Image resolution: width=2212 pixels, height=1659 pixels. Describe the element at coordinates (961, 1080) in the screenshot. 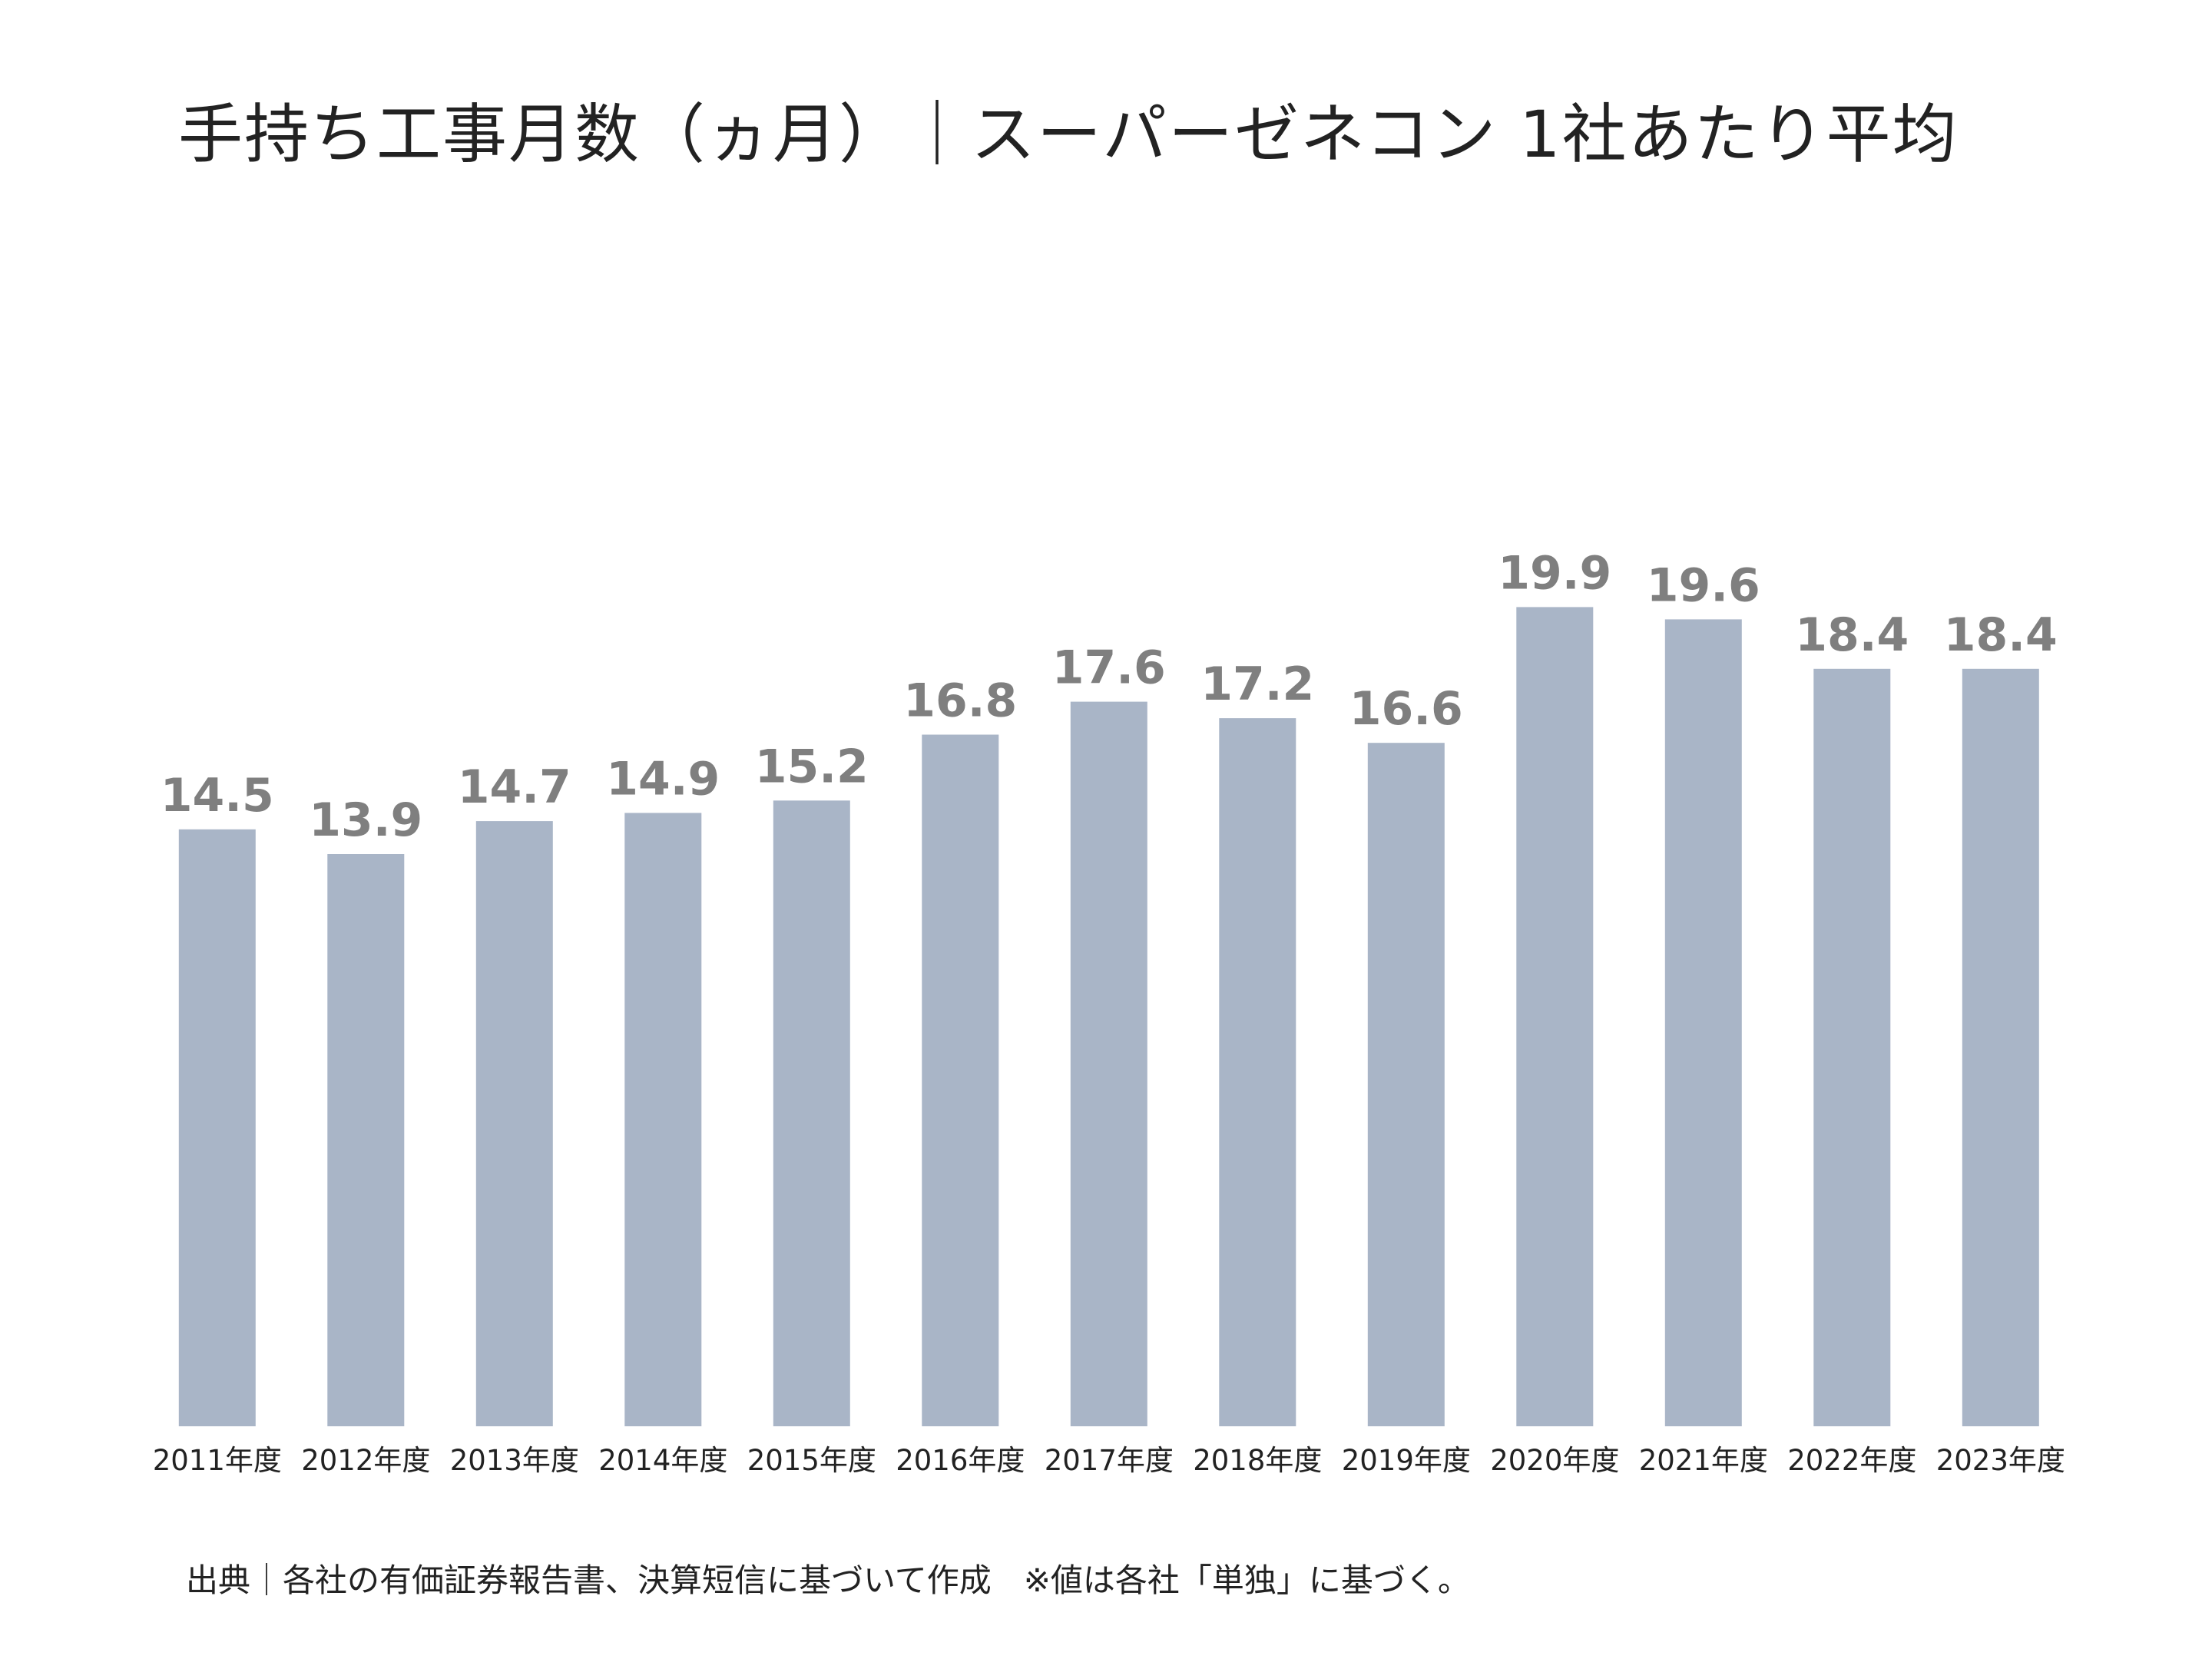

I see `bar-2016年度` at that location.